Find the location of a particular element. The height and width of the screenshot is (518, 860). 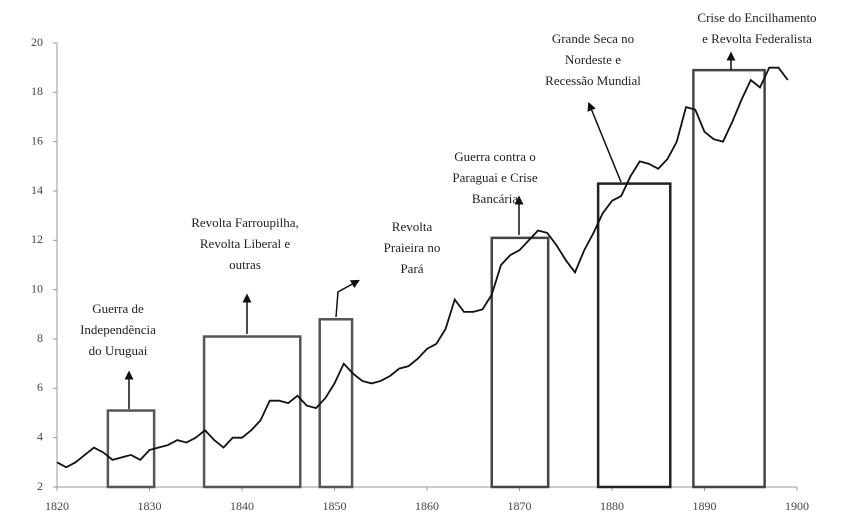

annotation: Guerra contra o is located at coordinates (495, 156).